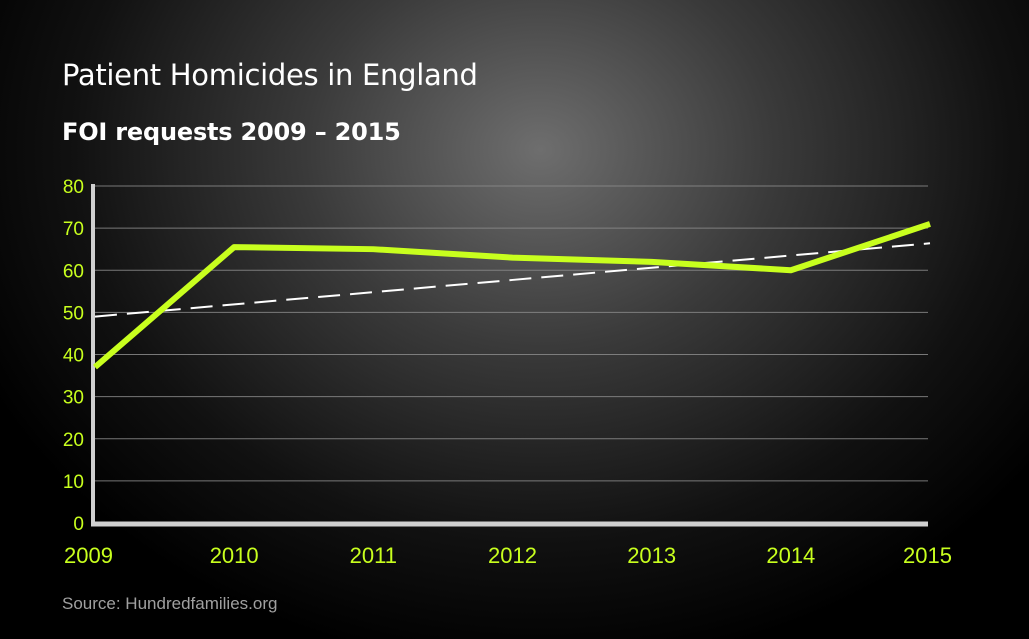  I want to click on x-tick-label: 2010, so click(234, 555).